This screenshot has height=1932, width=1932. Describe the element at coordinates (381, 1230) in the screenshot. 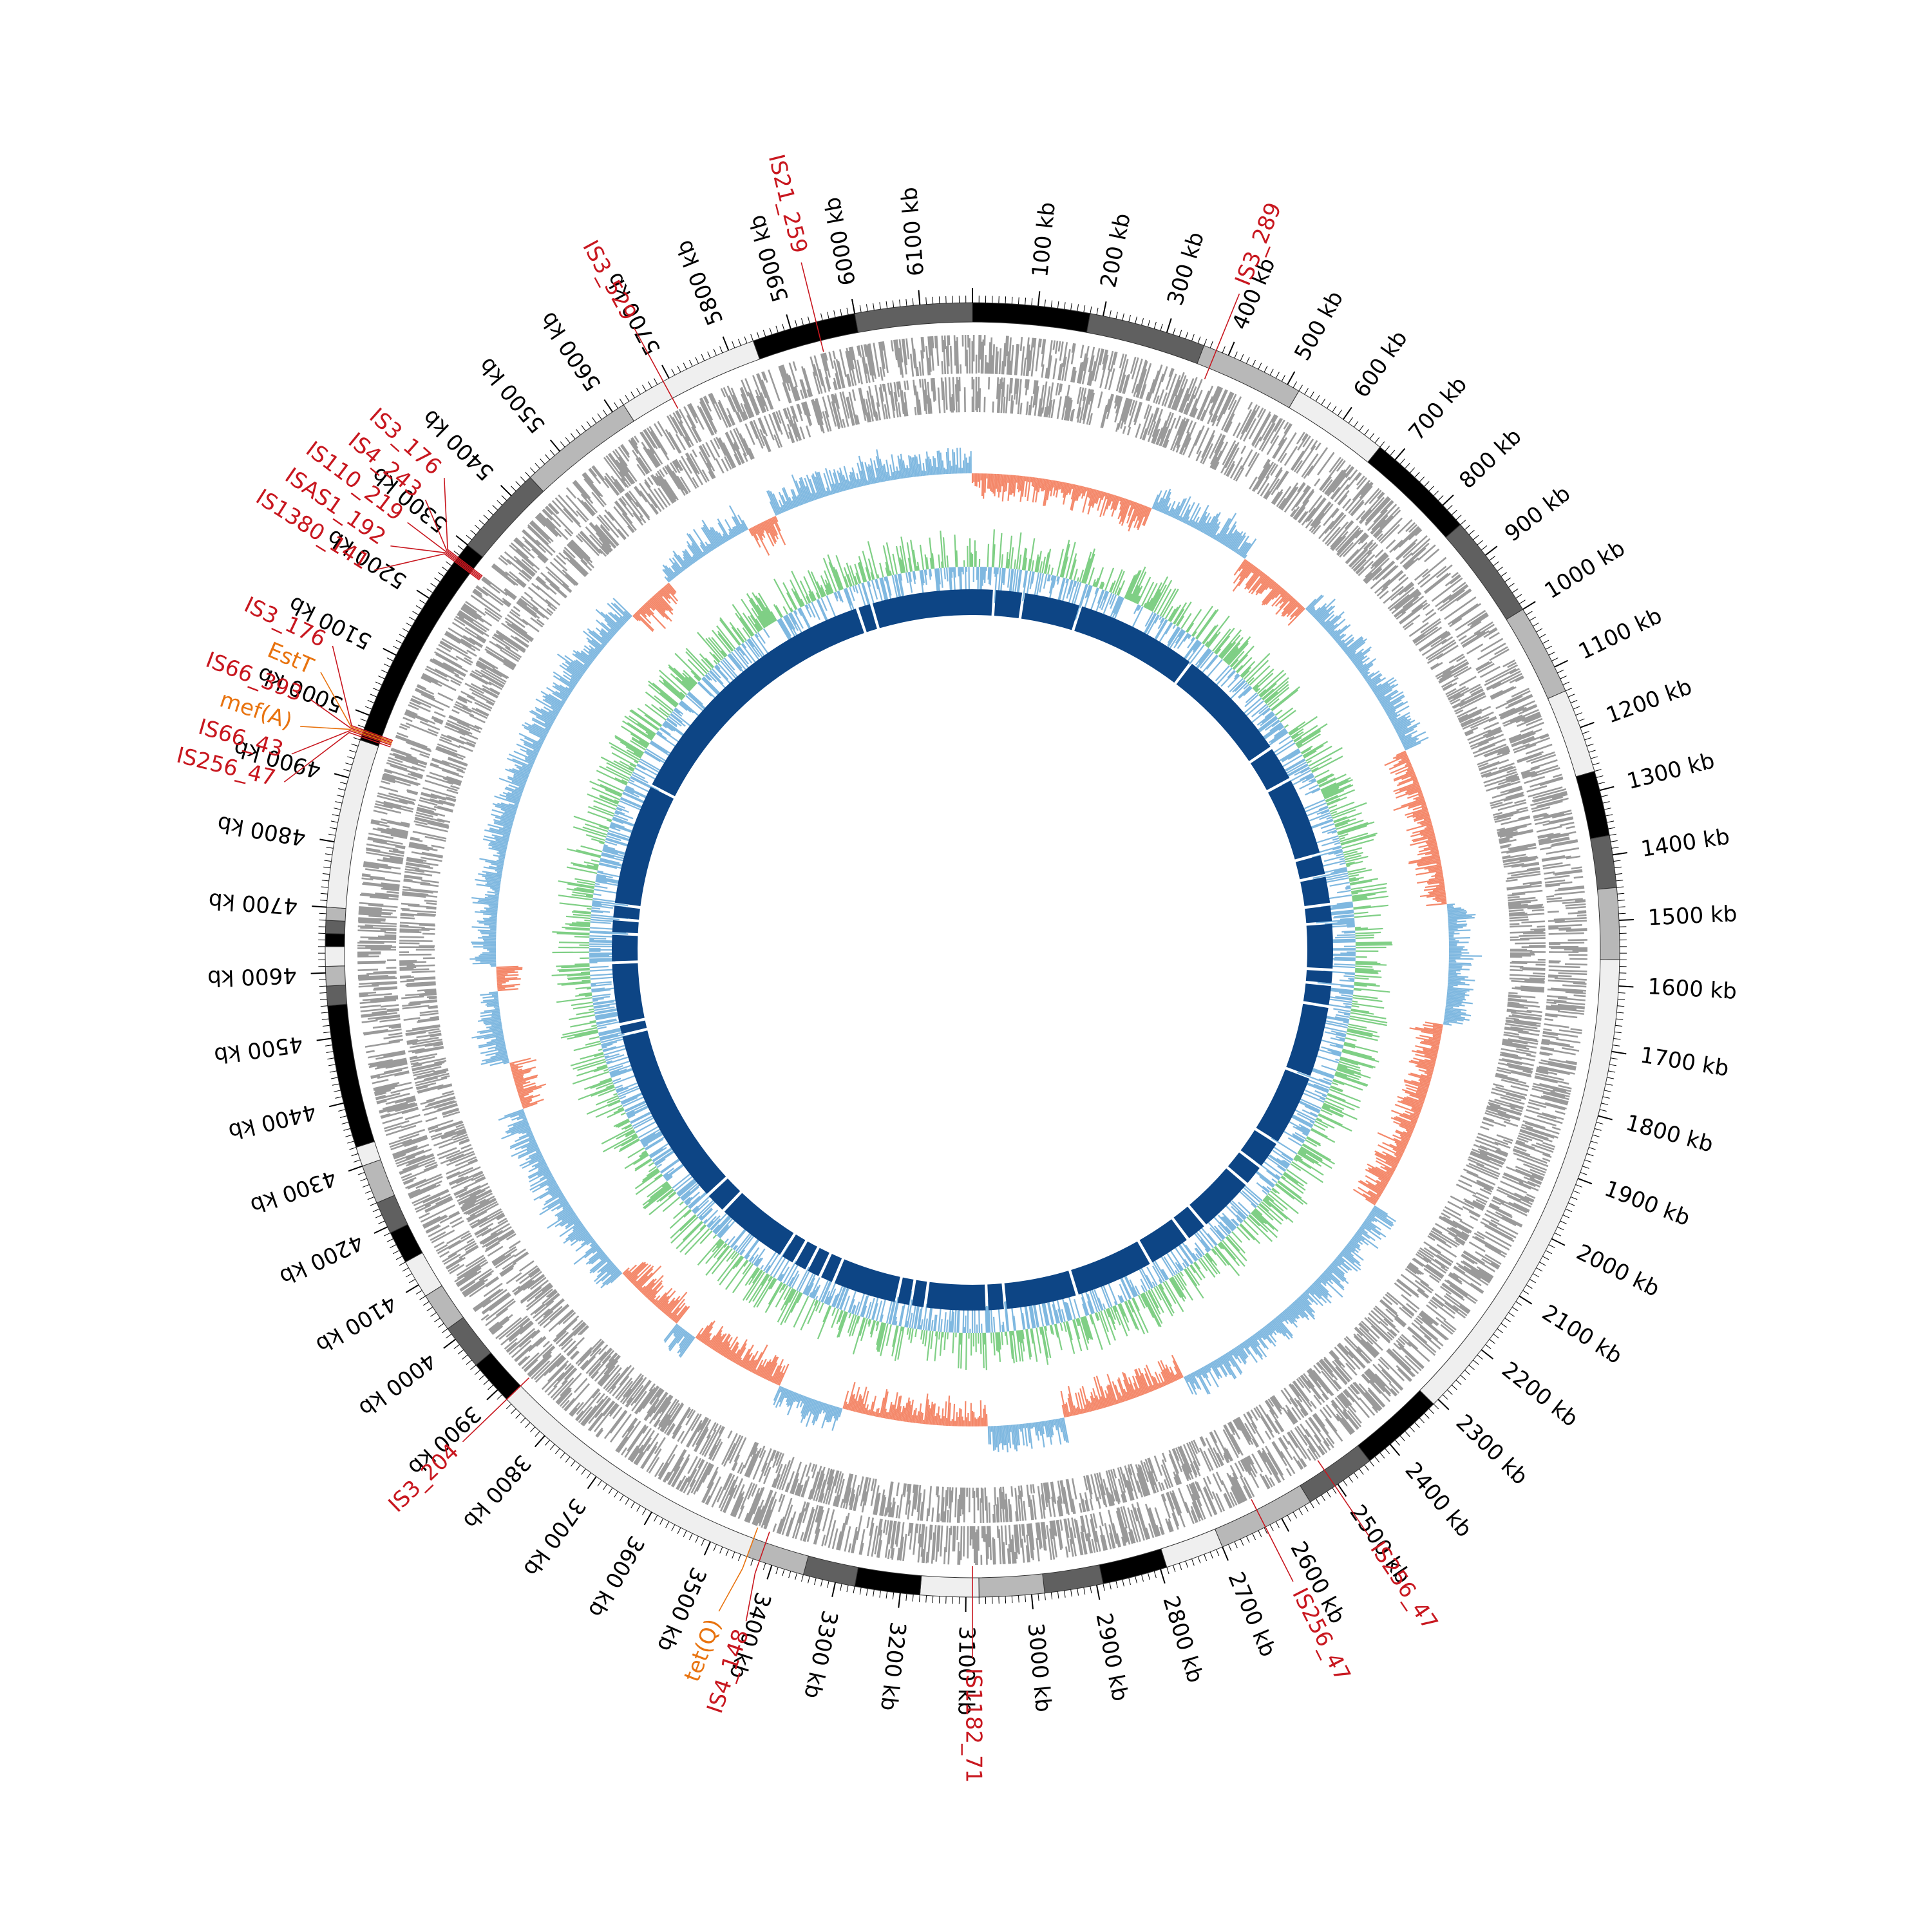

I see `major-tick` at that location.